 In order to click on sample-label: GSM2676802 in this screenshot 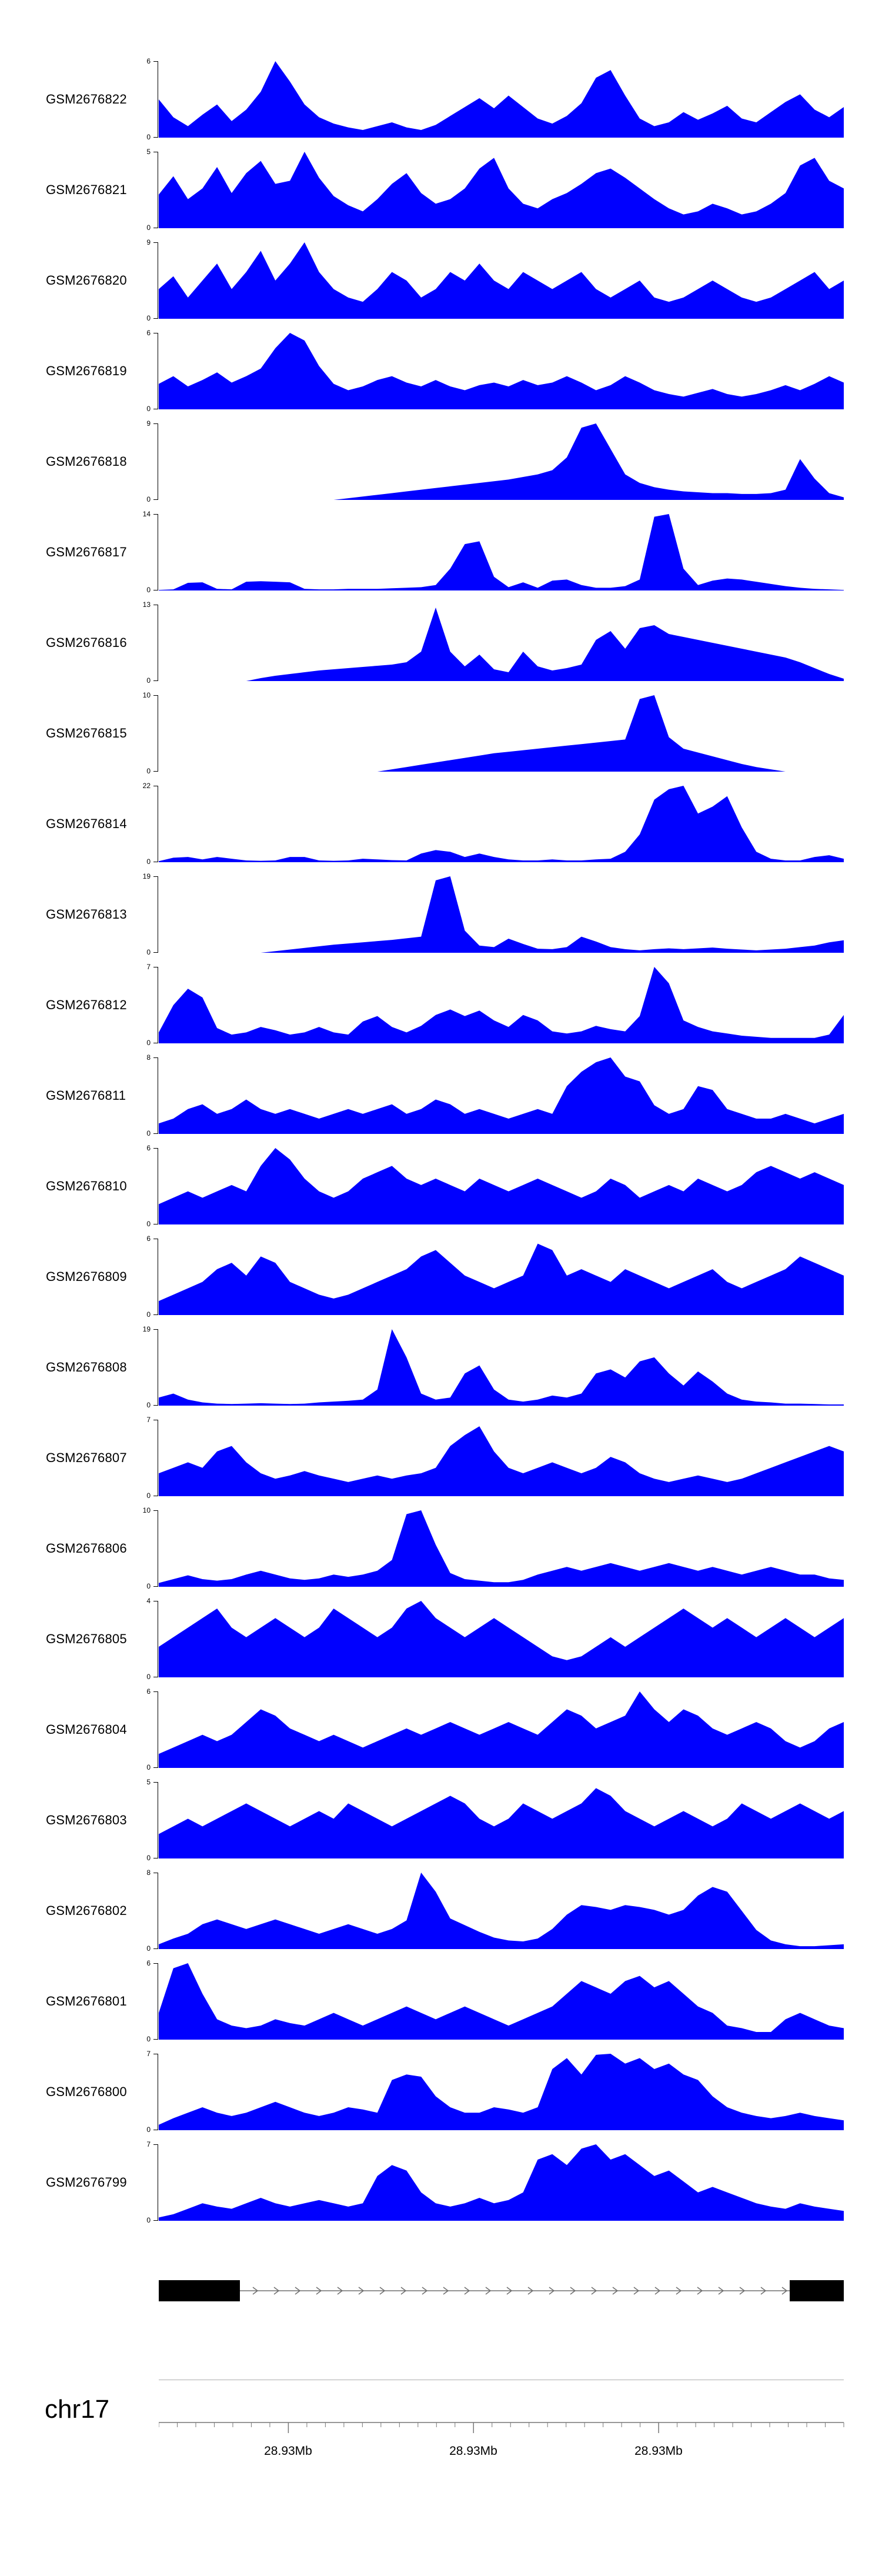, I will do `click(86, 1910)`.